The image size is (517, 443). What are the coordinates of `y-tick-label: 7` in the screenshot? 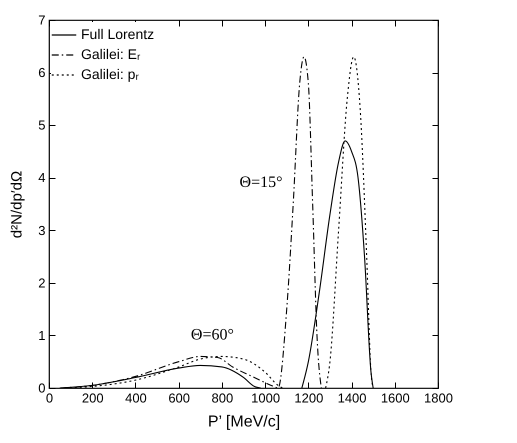 It's located at (42, 20).